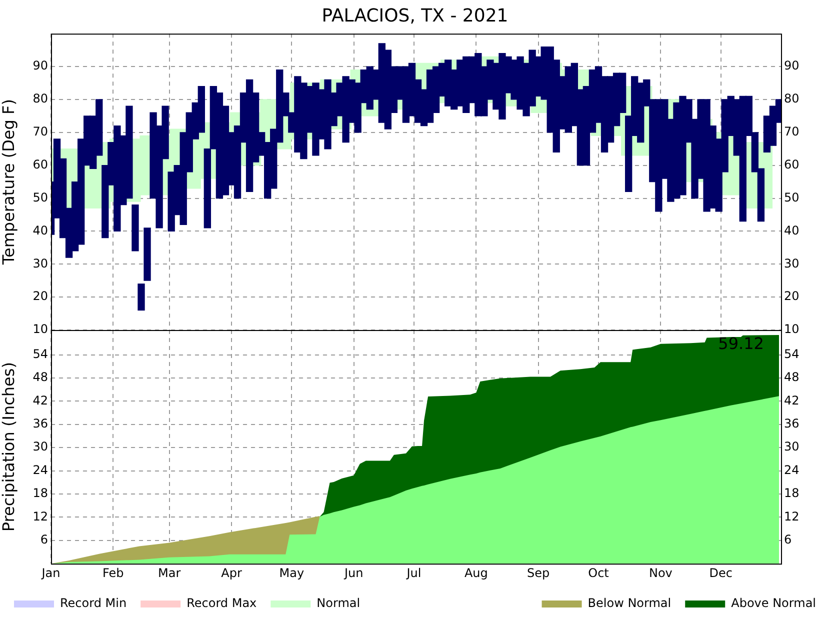  Describe the element at coordinates (40, 296) in the screenshot. I see `y-tick-label: 20` at that location.